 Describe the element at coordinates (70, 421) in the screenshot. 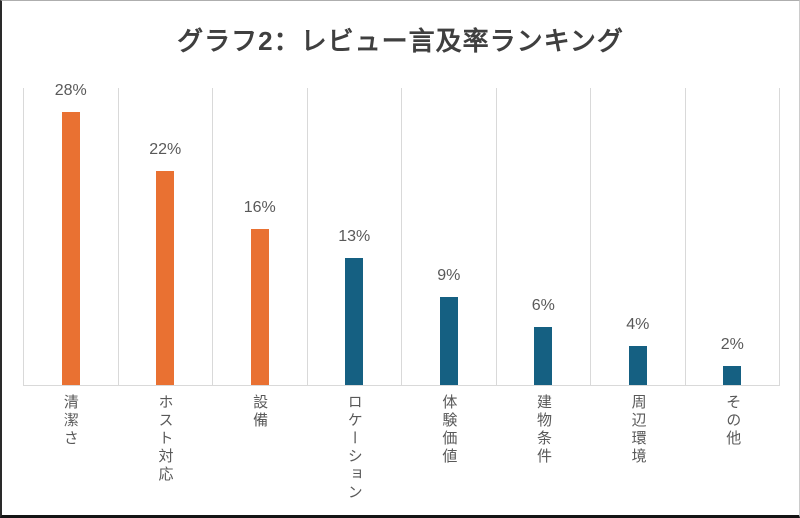

I see `category-label: 清潔さ` at that location.